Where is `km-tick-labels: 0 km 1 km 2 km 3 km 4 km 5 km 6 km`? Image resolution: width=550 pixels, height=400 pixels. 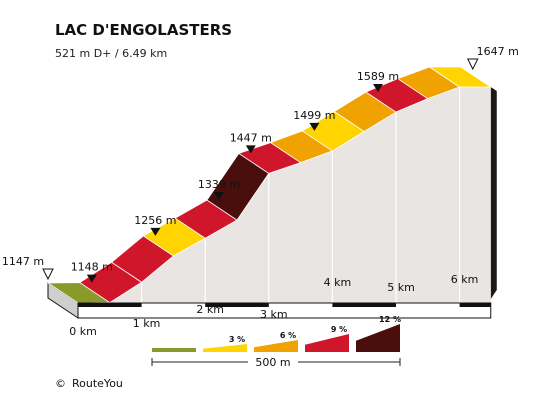
km-tick-labels: 0 km 1 km 2 km 3 km 4 km 5 km 6 km is located at coordinates (273, 305).